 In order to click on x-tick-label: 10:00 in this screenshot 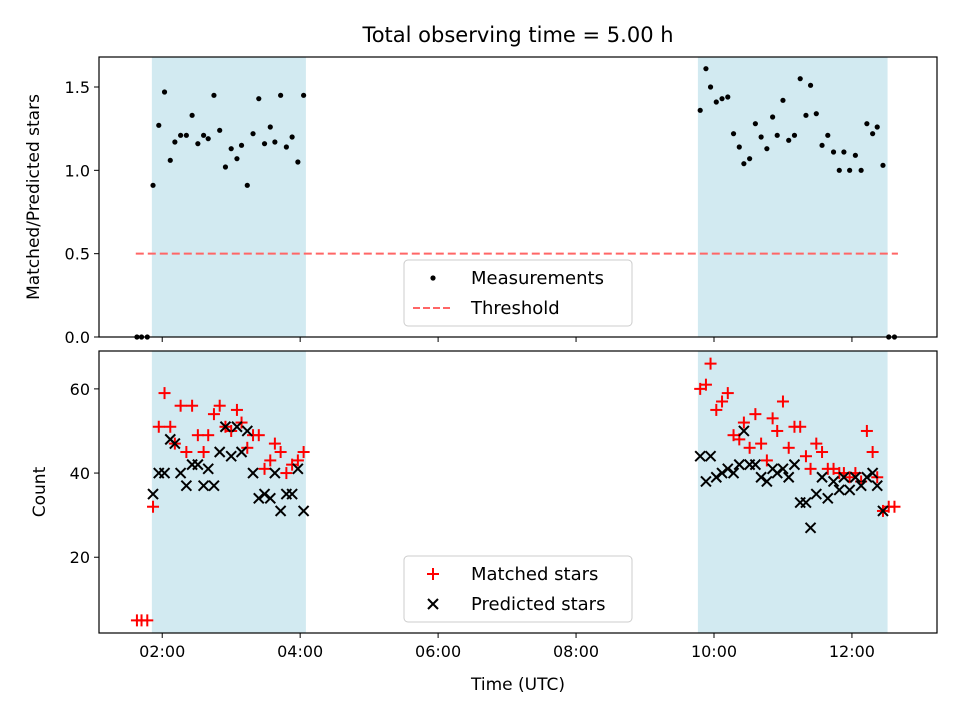, I will do `click(714, 651)`.